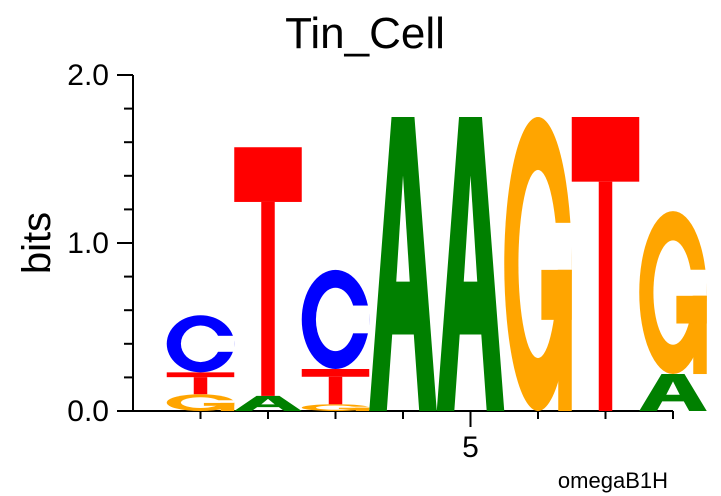 The height and width of the screenshot is (496, 721). I want to click on letter-g-pos3, so click(335, 407).